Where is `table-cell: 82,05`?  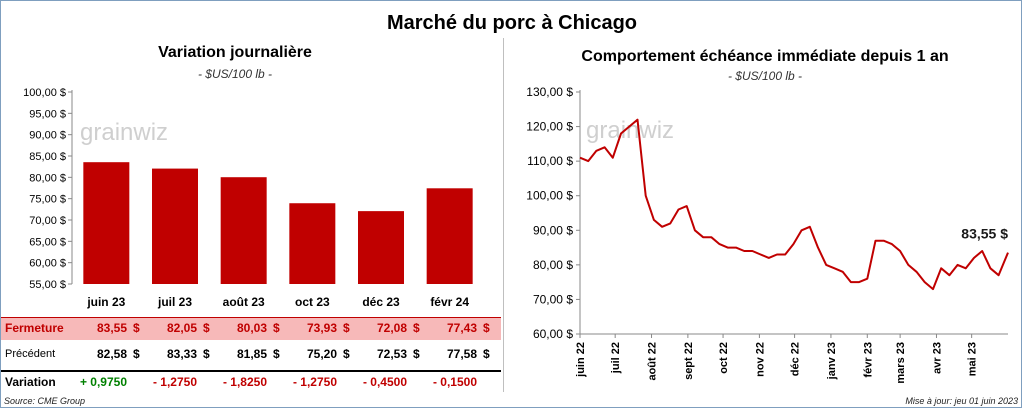
table-cell: 82,05 is located at coordinates (181, 328).